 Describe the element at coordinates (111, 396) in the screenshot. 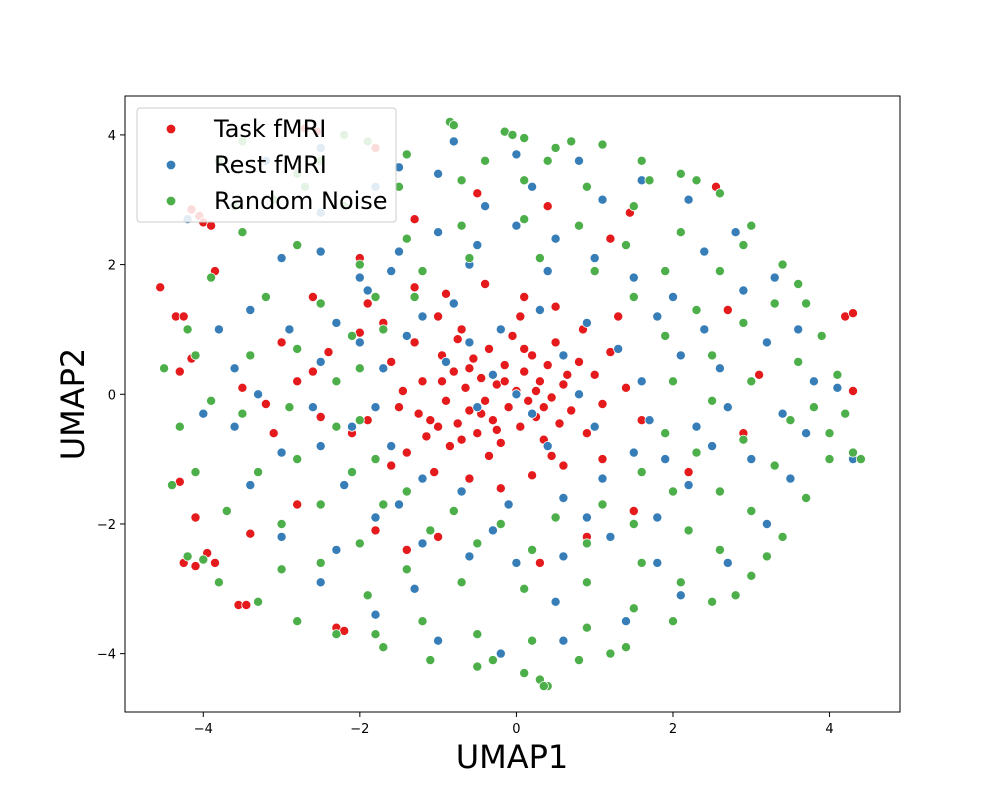

I see `y-axis-ticks: −4 −2 0 2 4` at that location.